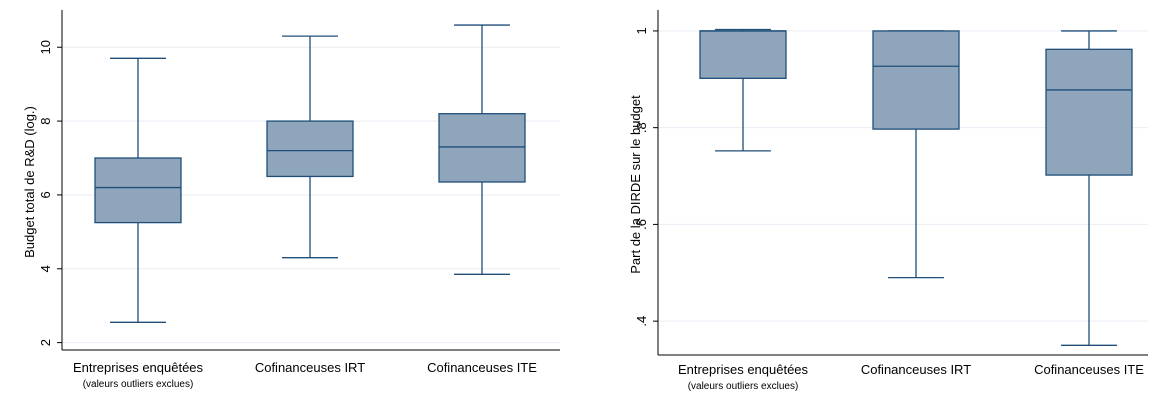 The height and width of the screenshot is (406, 1154). What do you see at coordinates (635, 184) in the screenshot?
I see `y-axis-label: Part de la DIRDE sur le budget` at bounding box center [635, 184].